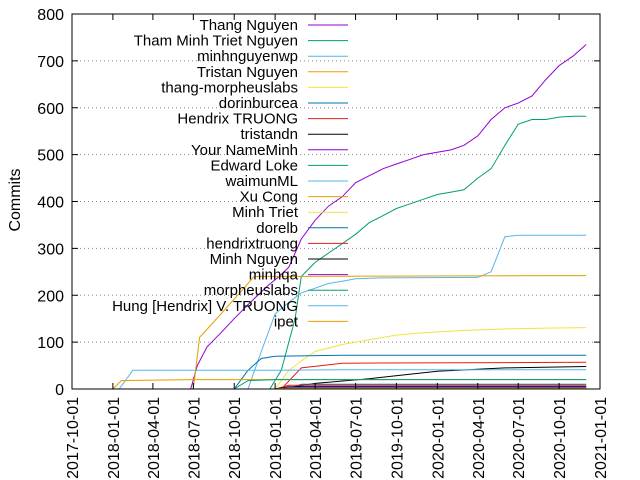  I want to click on legend-label: Edward Loke, so click(254, 165).